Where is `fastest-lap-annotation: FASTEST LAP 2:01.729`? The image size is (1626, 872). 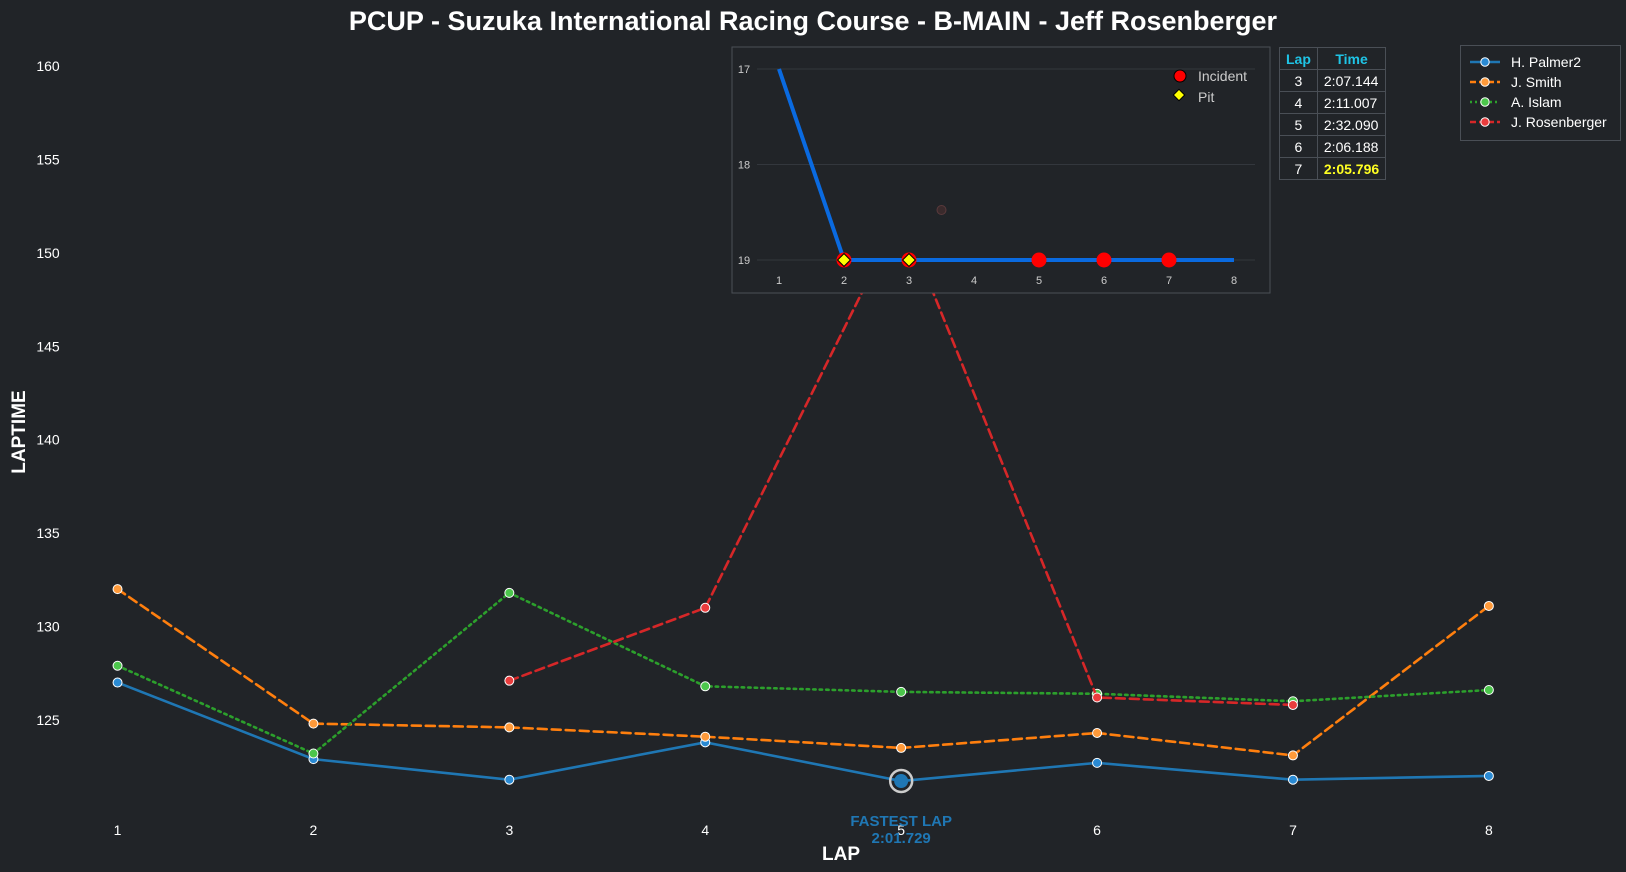 fastest-lap-annotation: FASTEST LAP 2:01.729 is located at coordinates (901, 807).